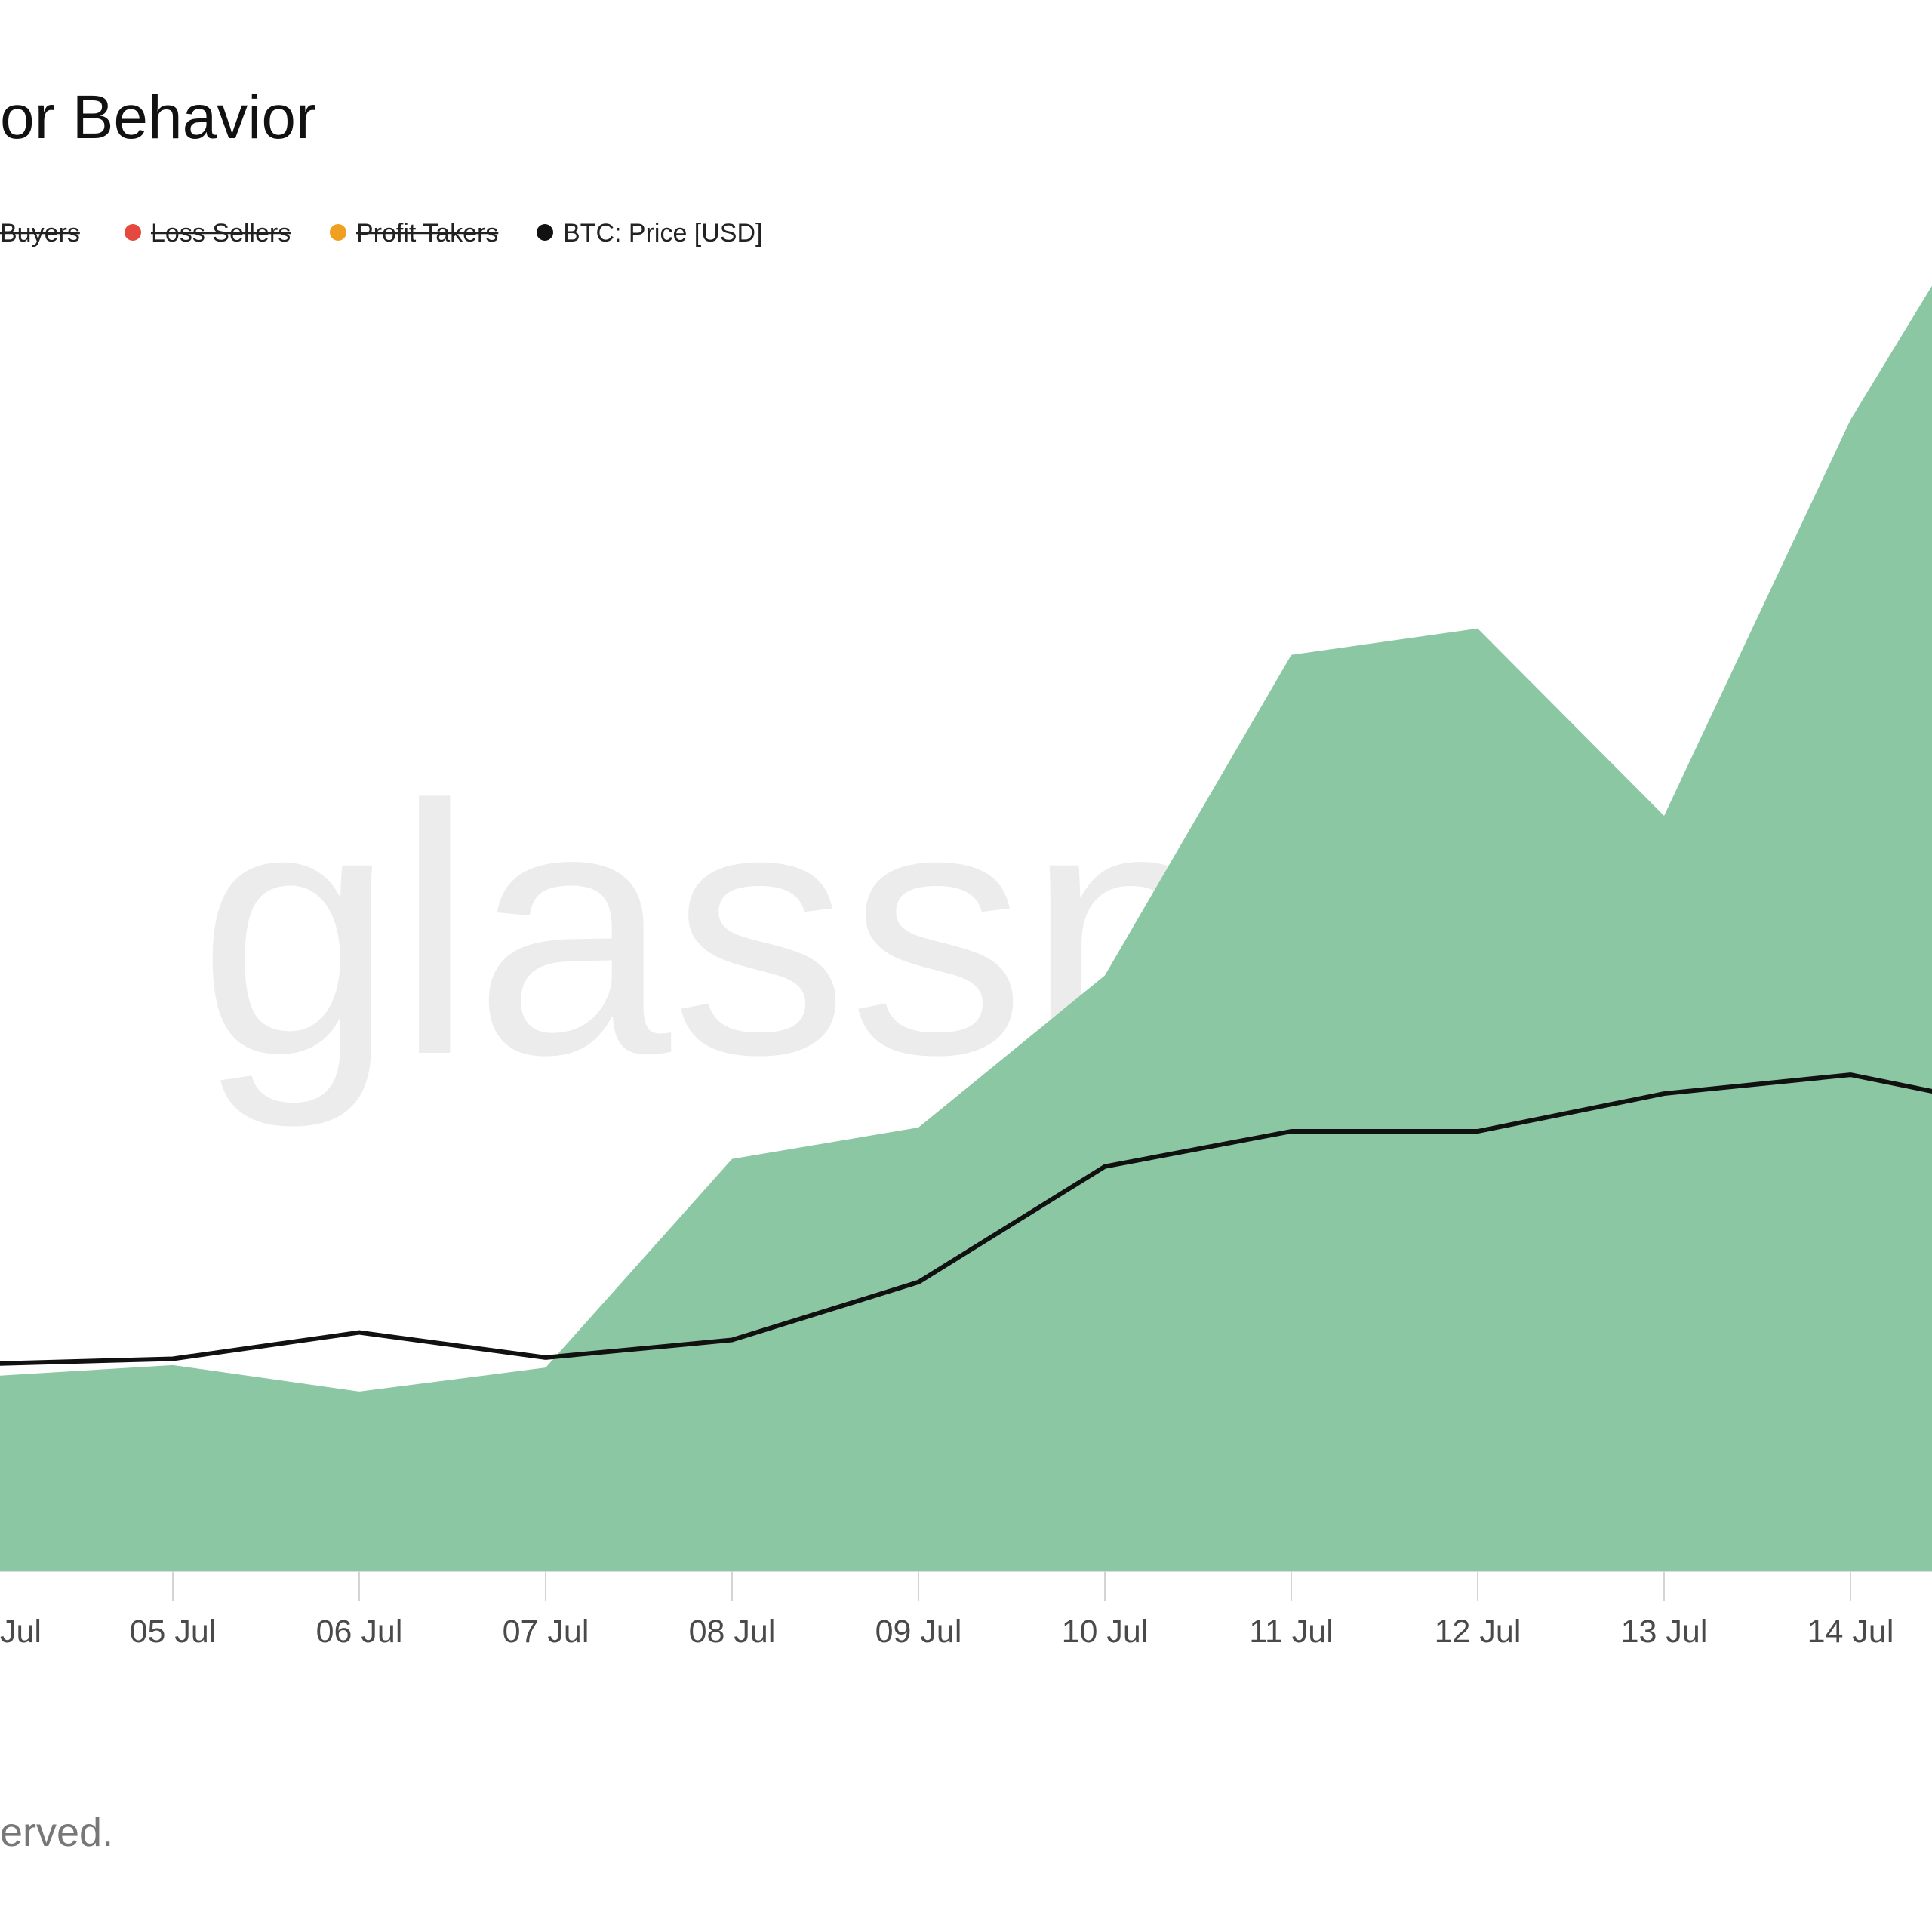 This screenshot has height=1932, width=1932. Describe the element at coordinates (158, 117) in the screenshot. I see `chart-title: or Behavior` at that location.